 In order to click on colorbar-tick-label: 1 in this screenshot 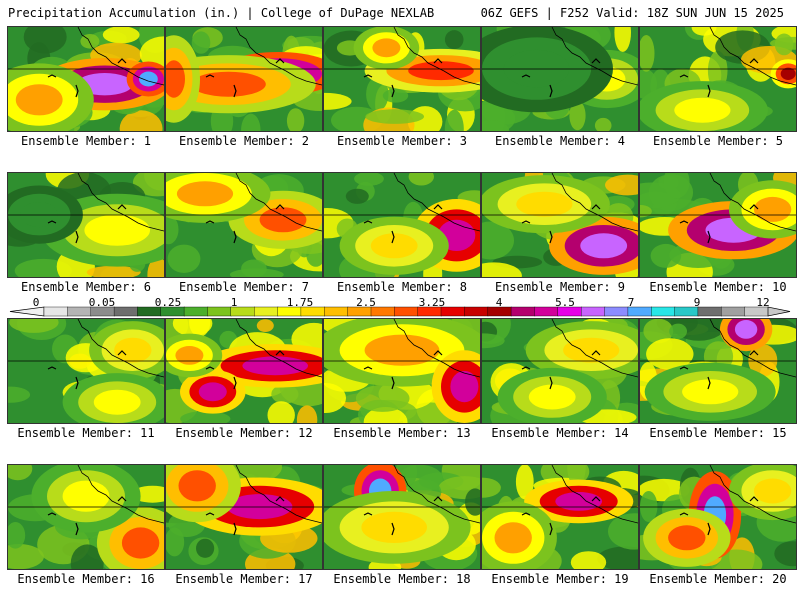, I will do `click(234, 302)`.